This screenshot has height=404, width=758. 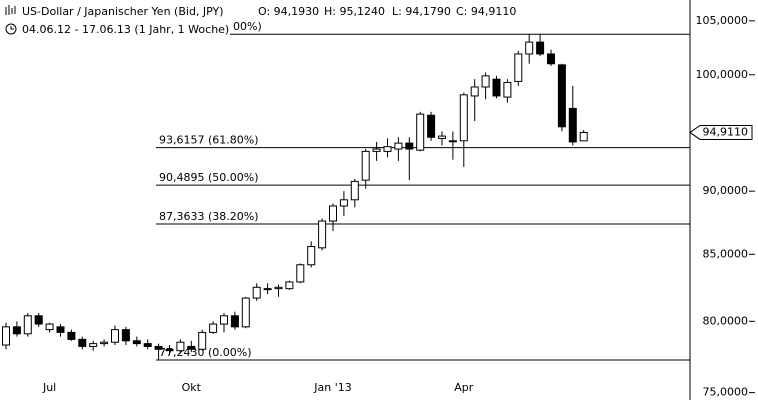 I want to click on level-label: 90,4895 (50.00%), so click(x=209, y=177).